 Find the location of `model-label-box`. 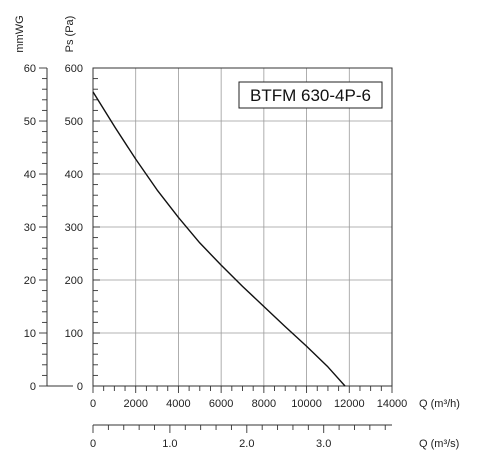

model-label-box is located at coordinates (310, 95).